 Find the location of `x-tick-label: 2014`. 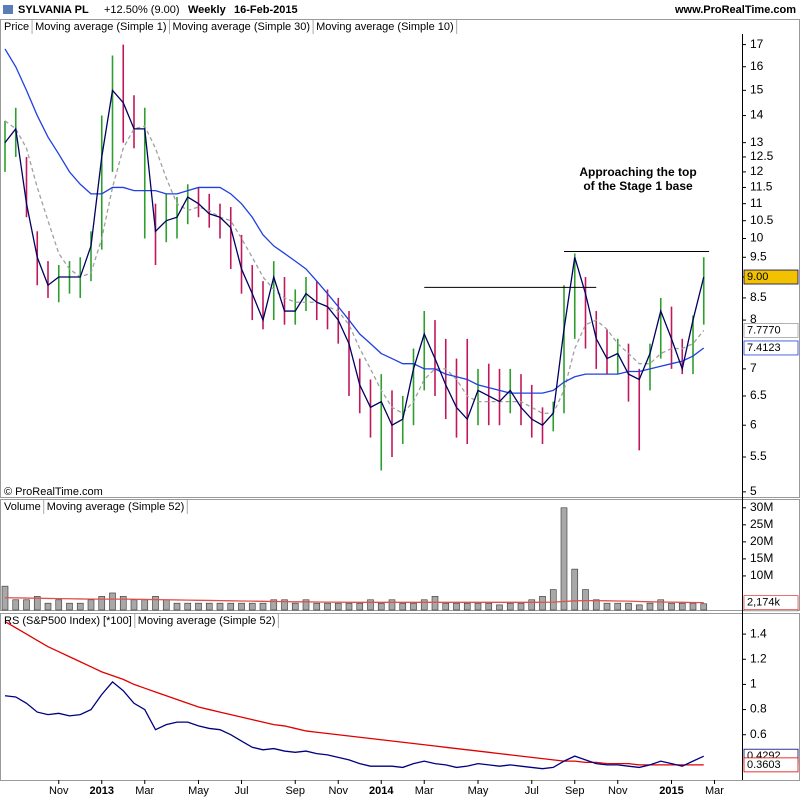

x-tick-label: 2014 is located at coordinates (381, 791).